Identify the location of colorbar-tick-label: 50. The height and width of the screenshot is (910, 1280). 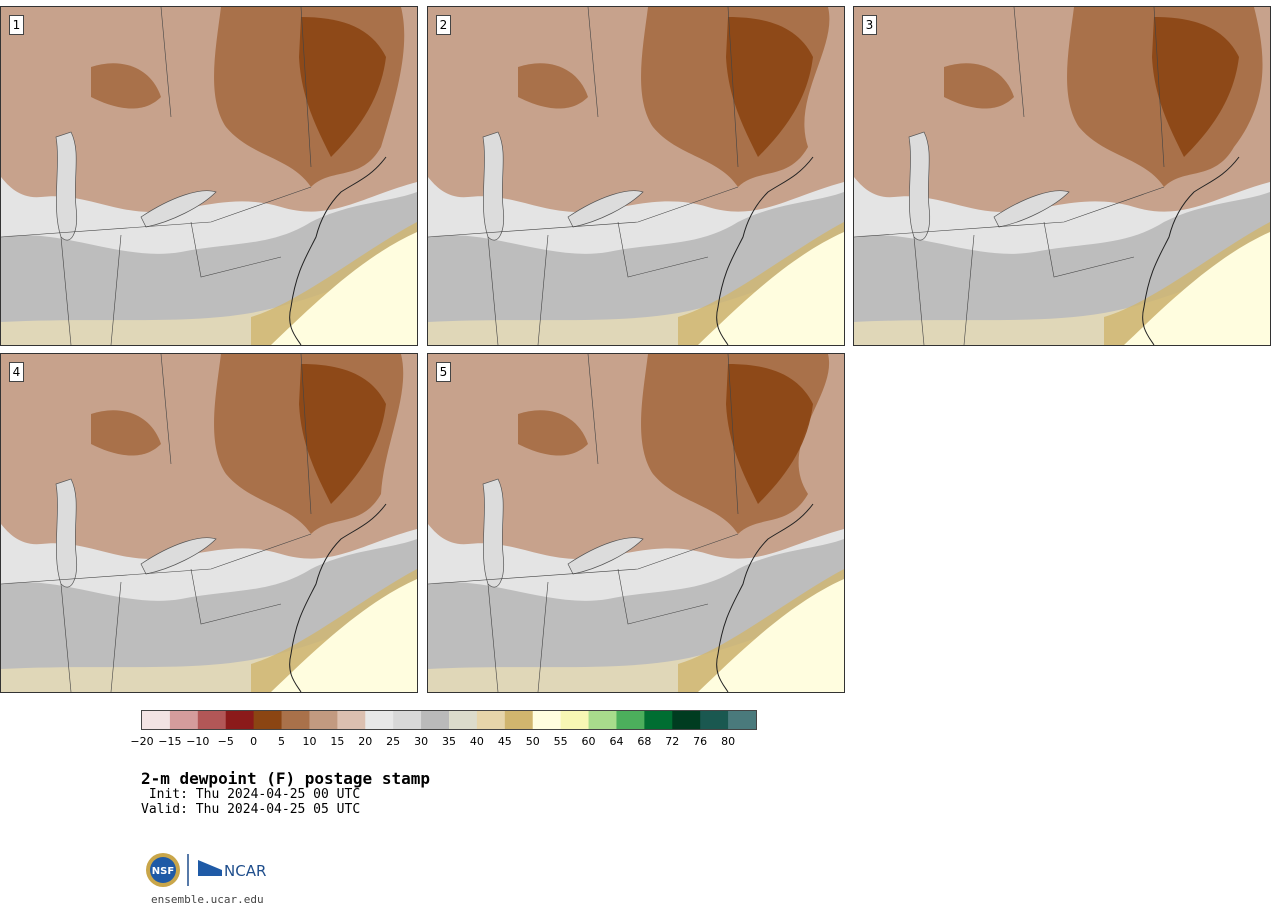
(532, 741).